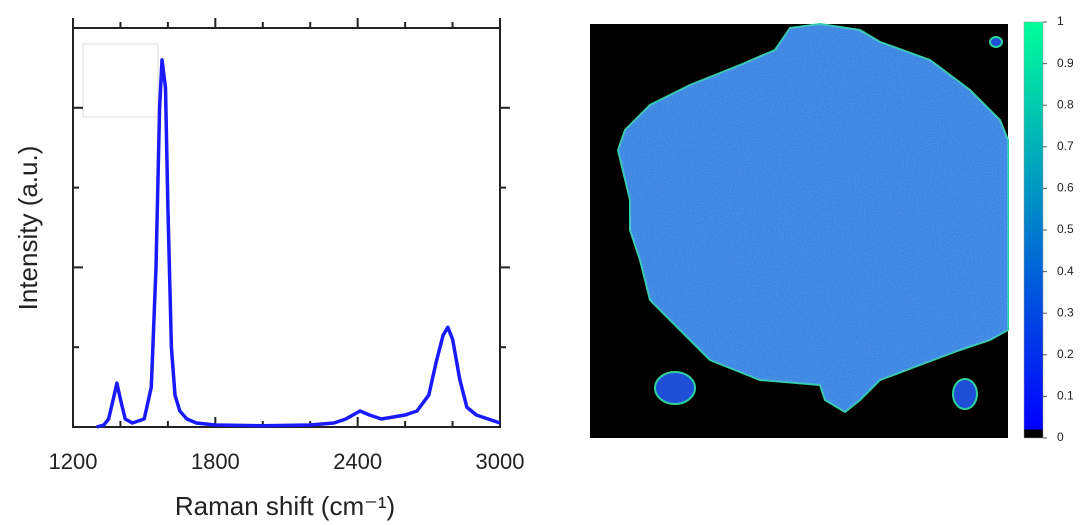  What do you see at coordinates (500, 461) in the screenshot?
I see `x-tick-label: 3000` at bounding box center [500, 461].